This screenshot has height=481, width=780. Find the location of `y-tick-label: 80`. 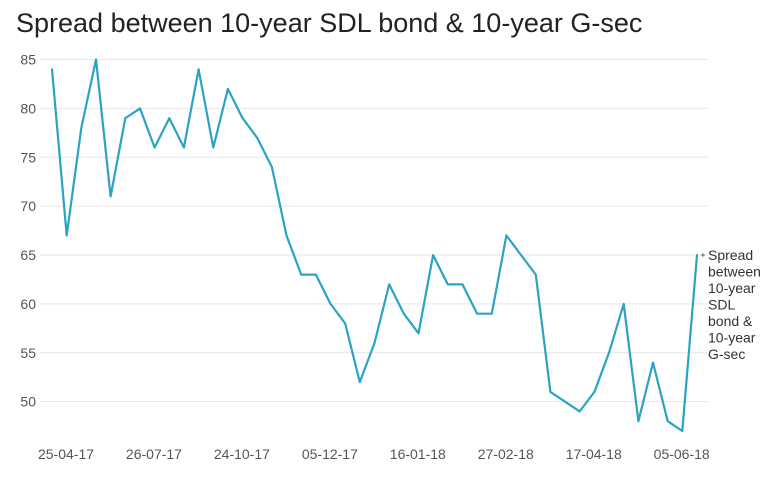

y-tick-label: 80 is located at coordinates (28, 108).